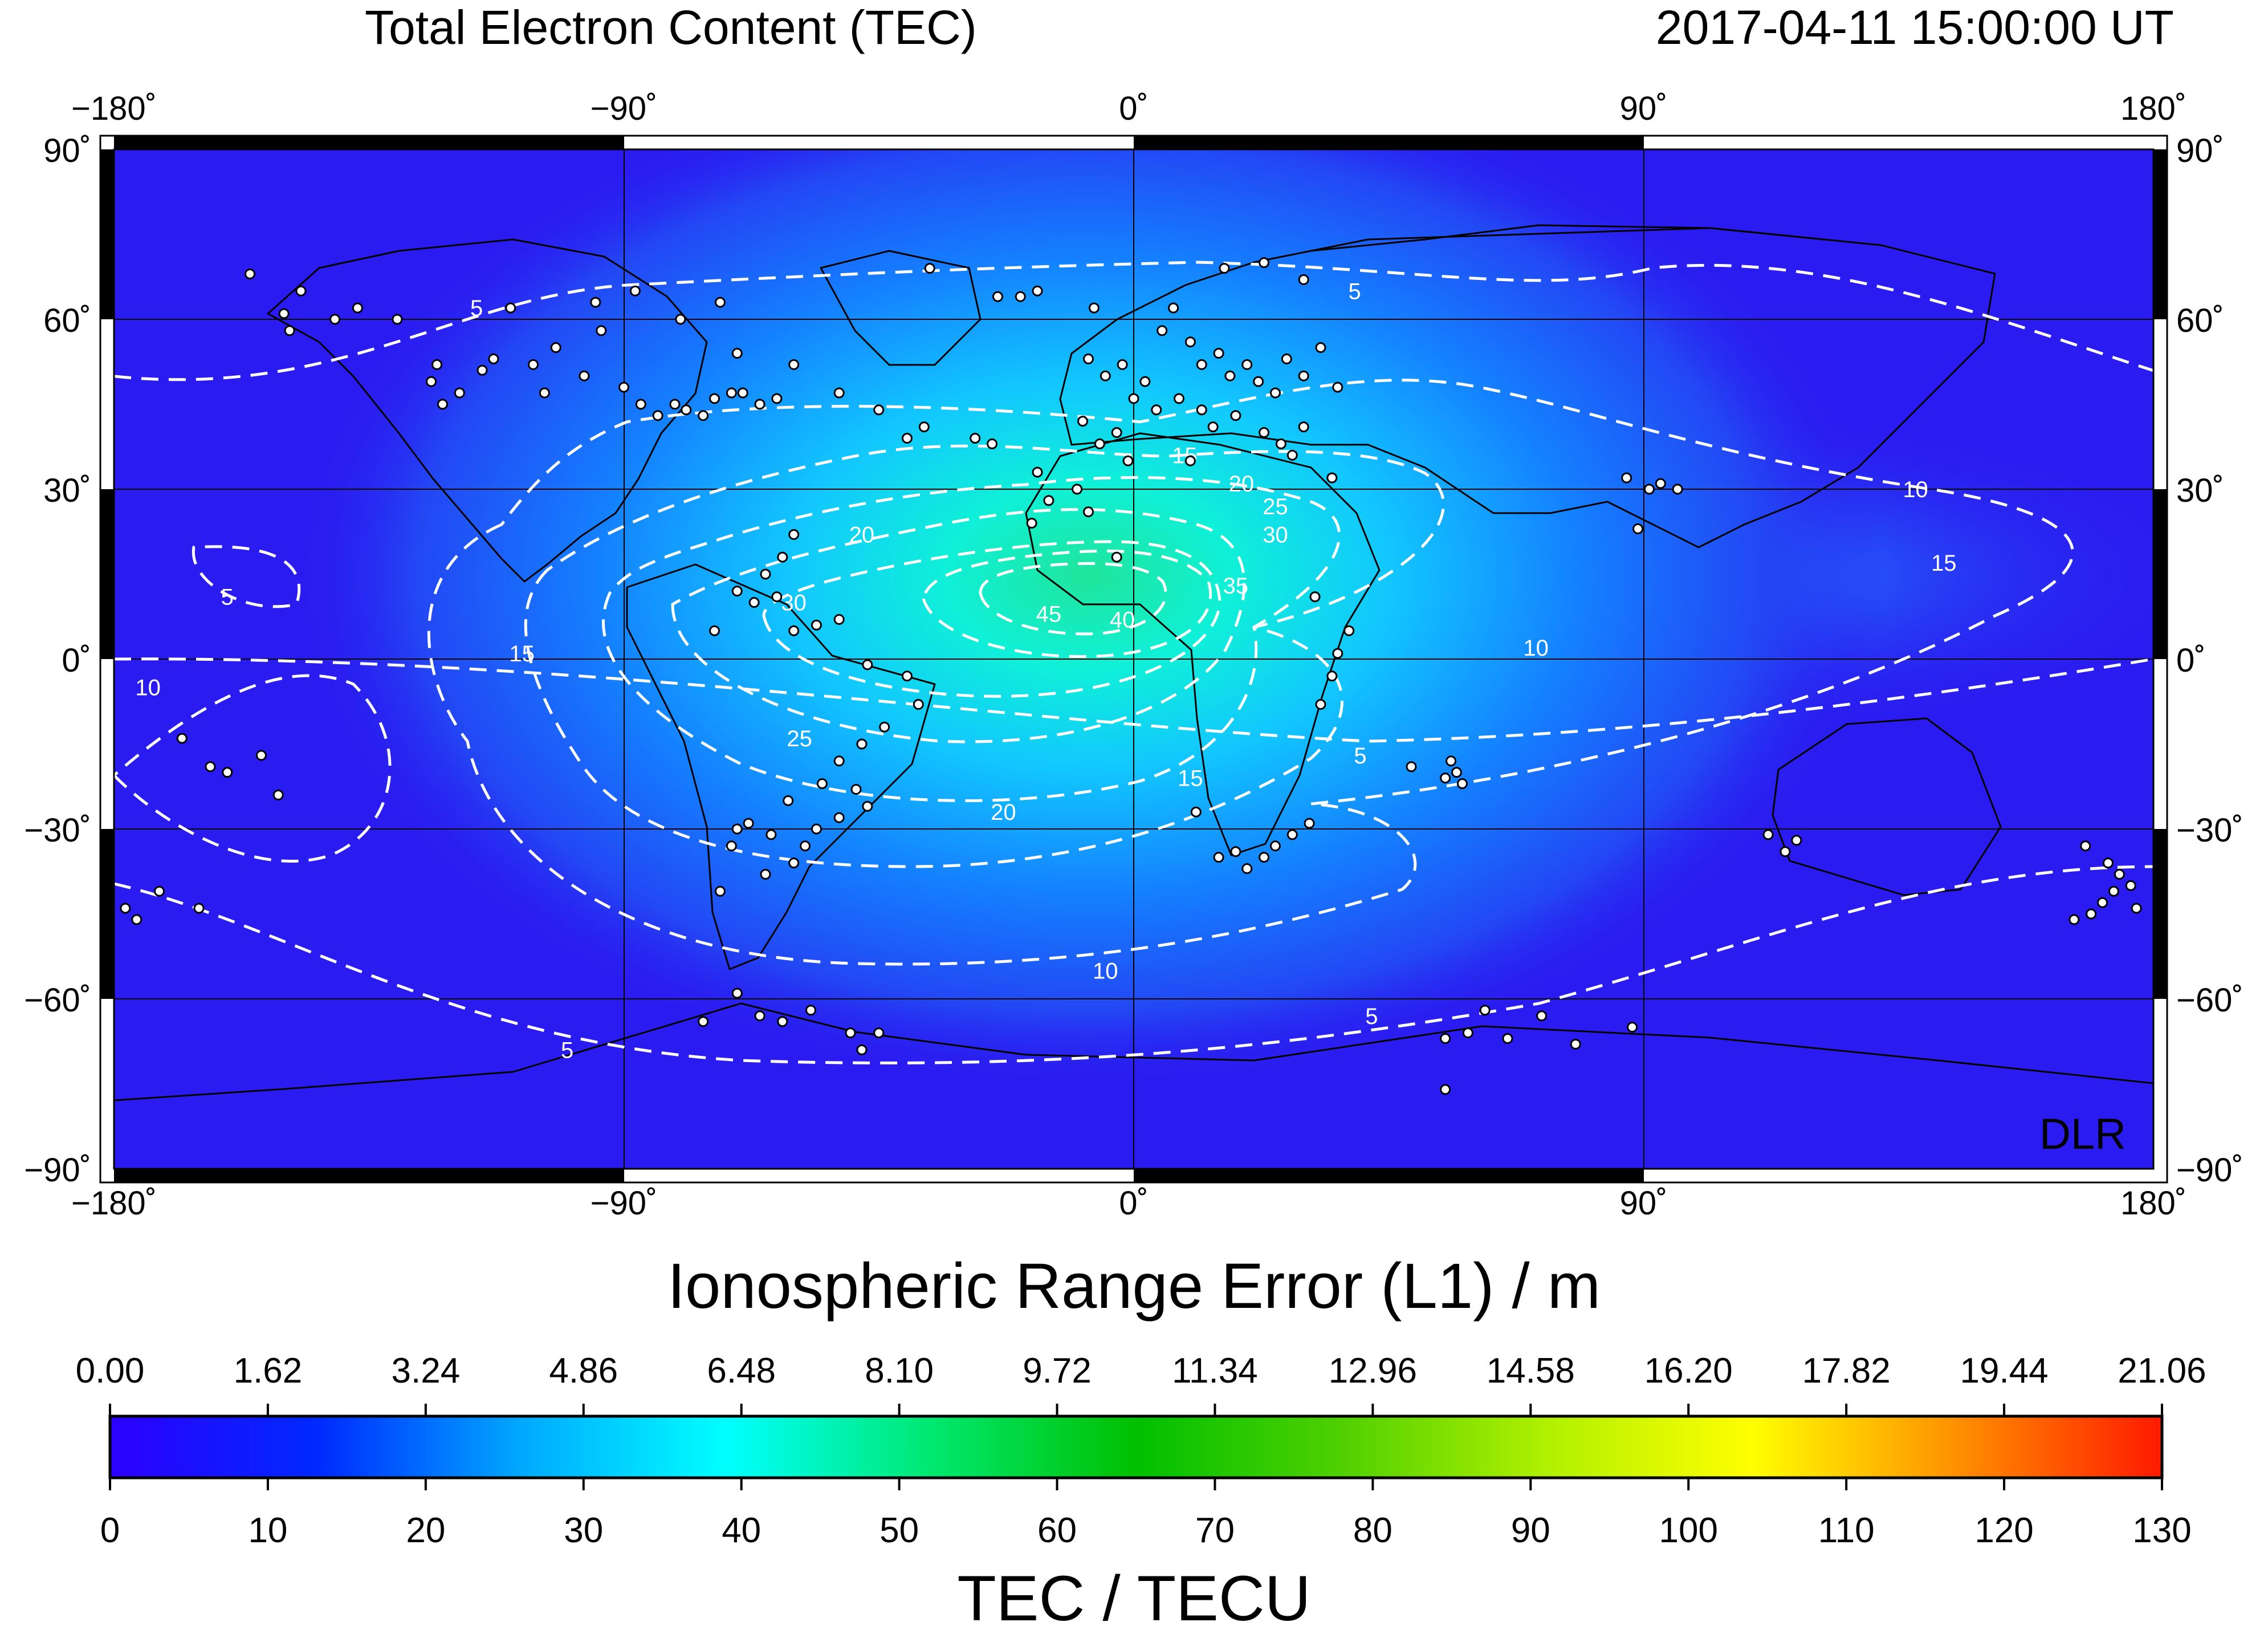 The image size is (2268, 1634). I want to click on contour-5-south, so click(1133, 965).